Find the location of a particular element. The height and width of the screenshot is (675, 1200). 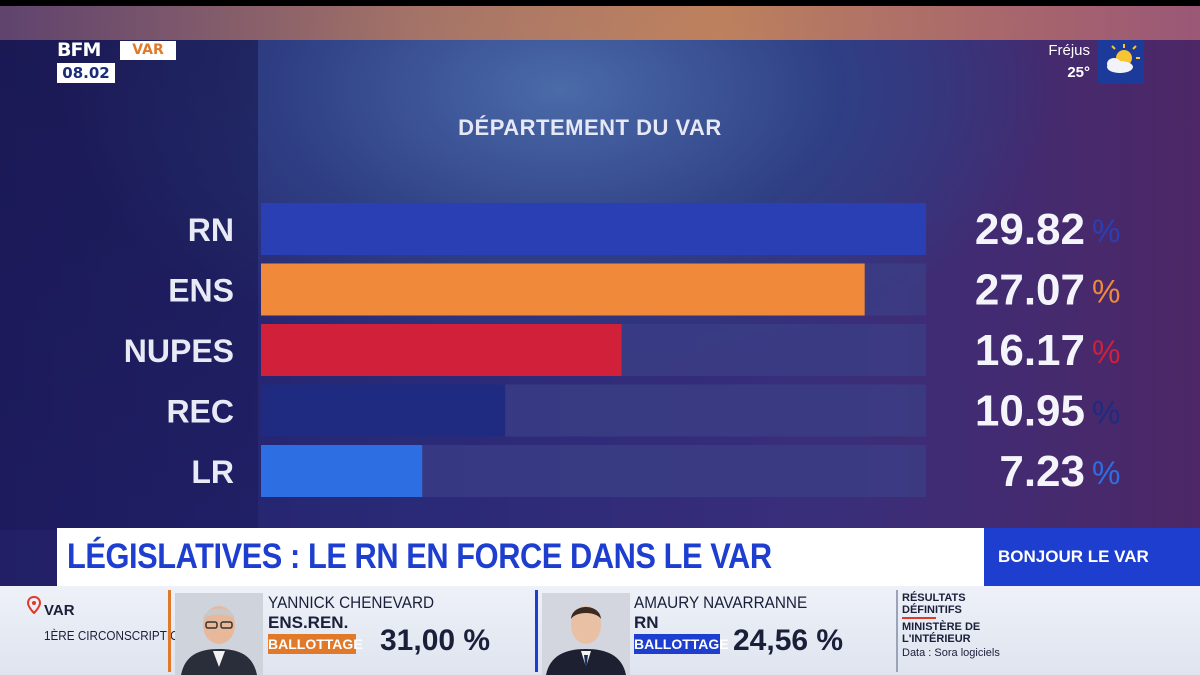

candidate-party: RN is located at coordinates (646, 622).